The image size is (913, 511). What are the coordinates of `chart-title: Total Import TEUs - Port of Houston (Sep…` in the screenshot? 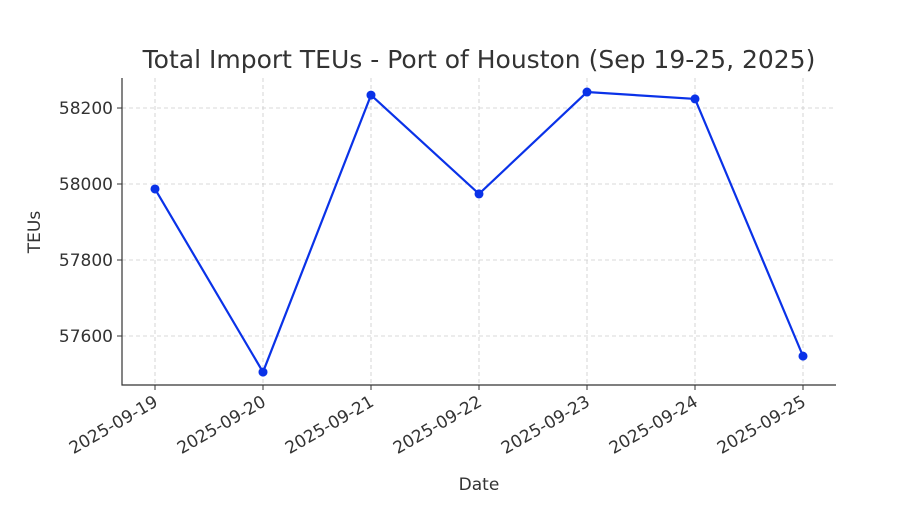 It's located at (479, 59).